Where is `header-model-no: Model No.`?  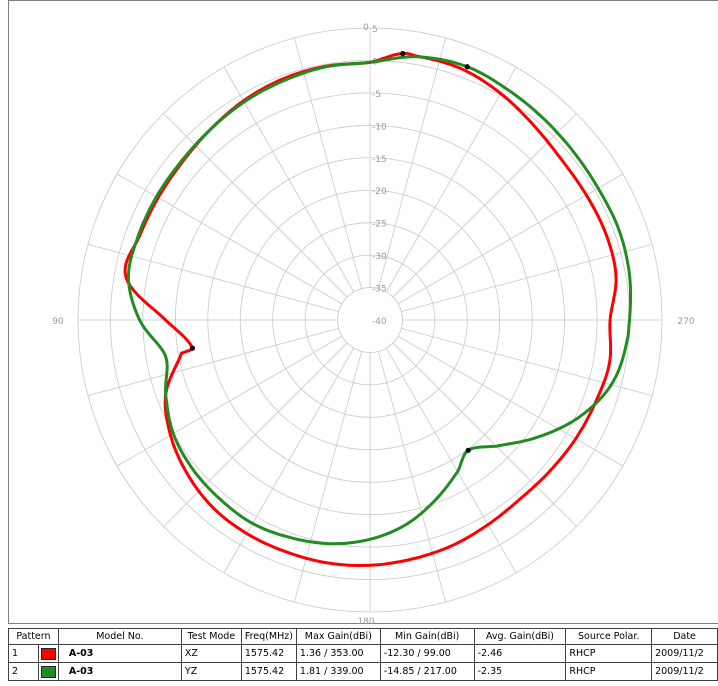
header-model-no: Model No. is located at coordinates (119, 636).